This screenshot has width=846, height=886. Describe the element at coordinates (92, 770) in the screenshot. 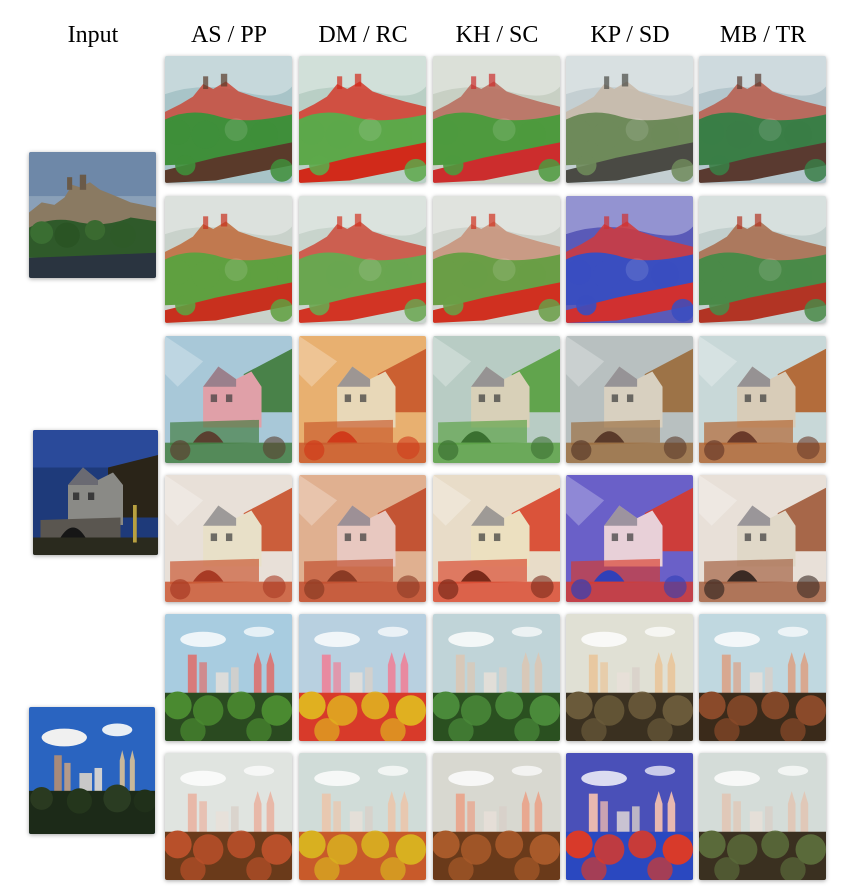

I see `input-image-city-skyline` at that location.